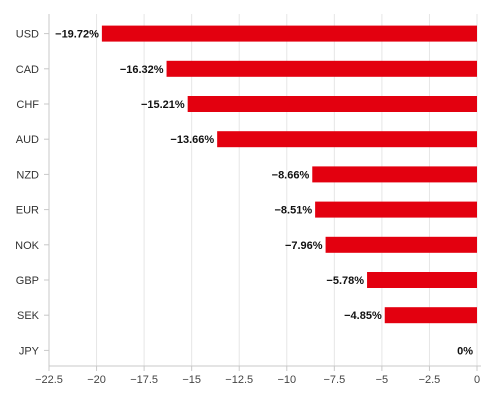 The width and height of the screenshot is (489, 405). Describe the element at coordinates (142, 70) in the screenshot. I see `data-label-cad: −16.32%` at that location.